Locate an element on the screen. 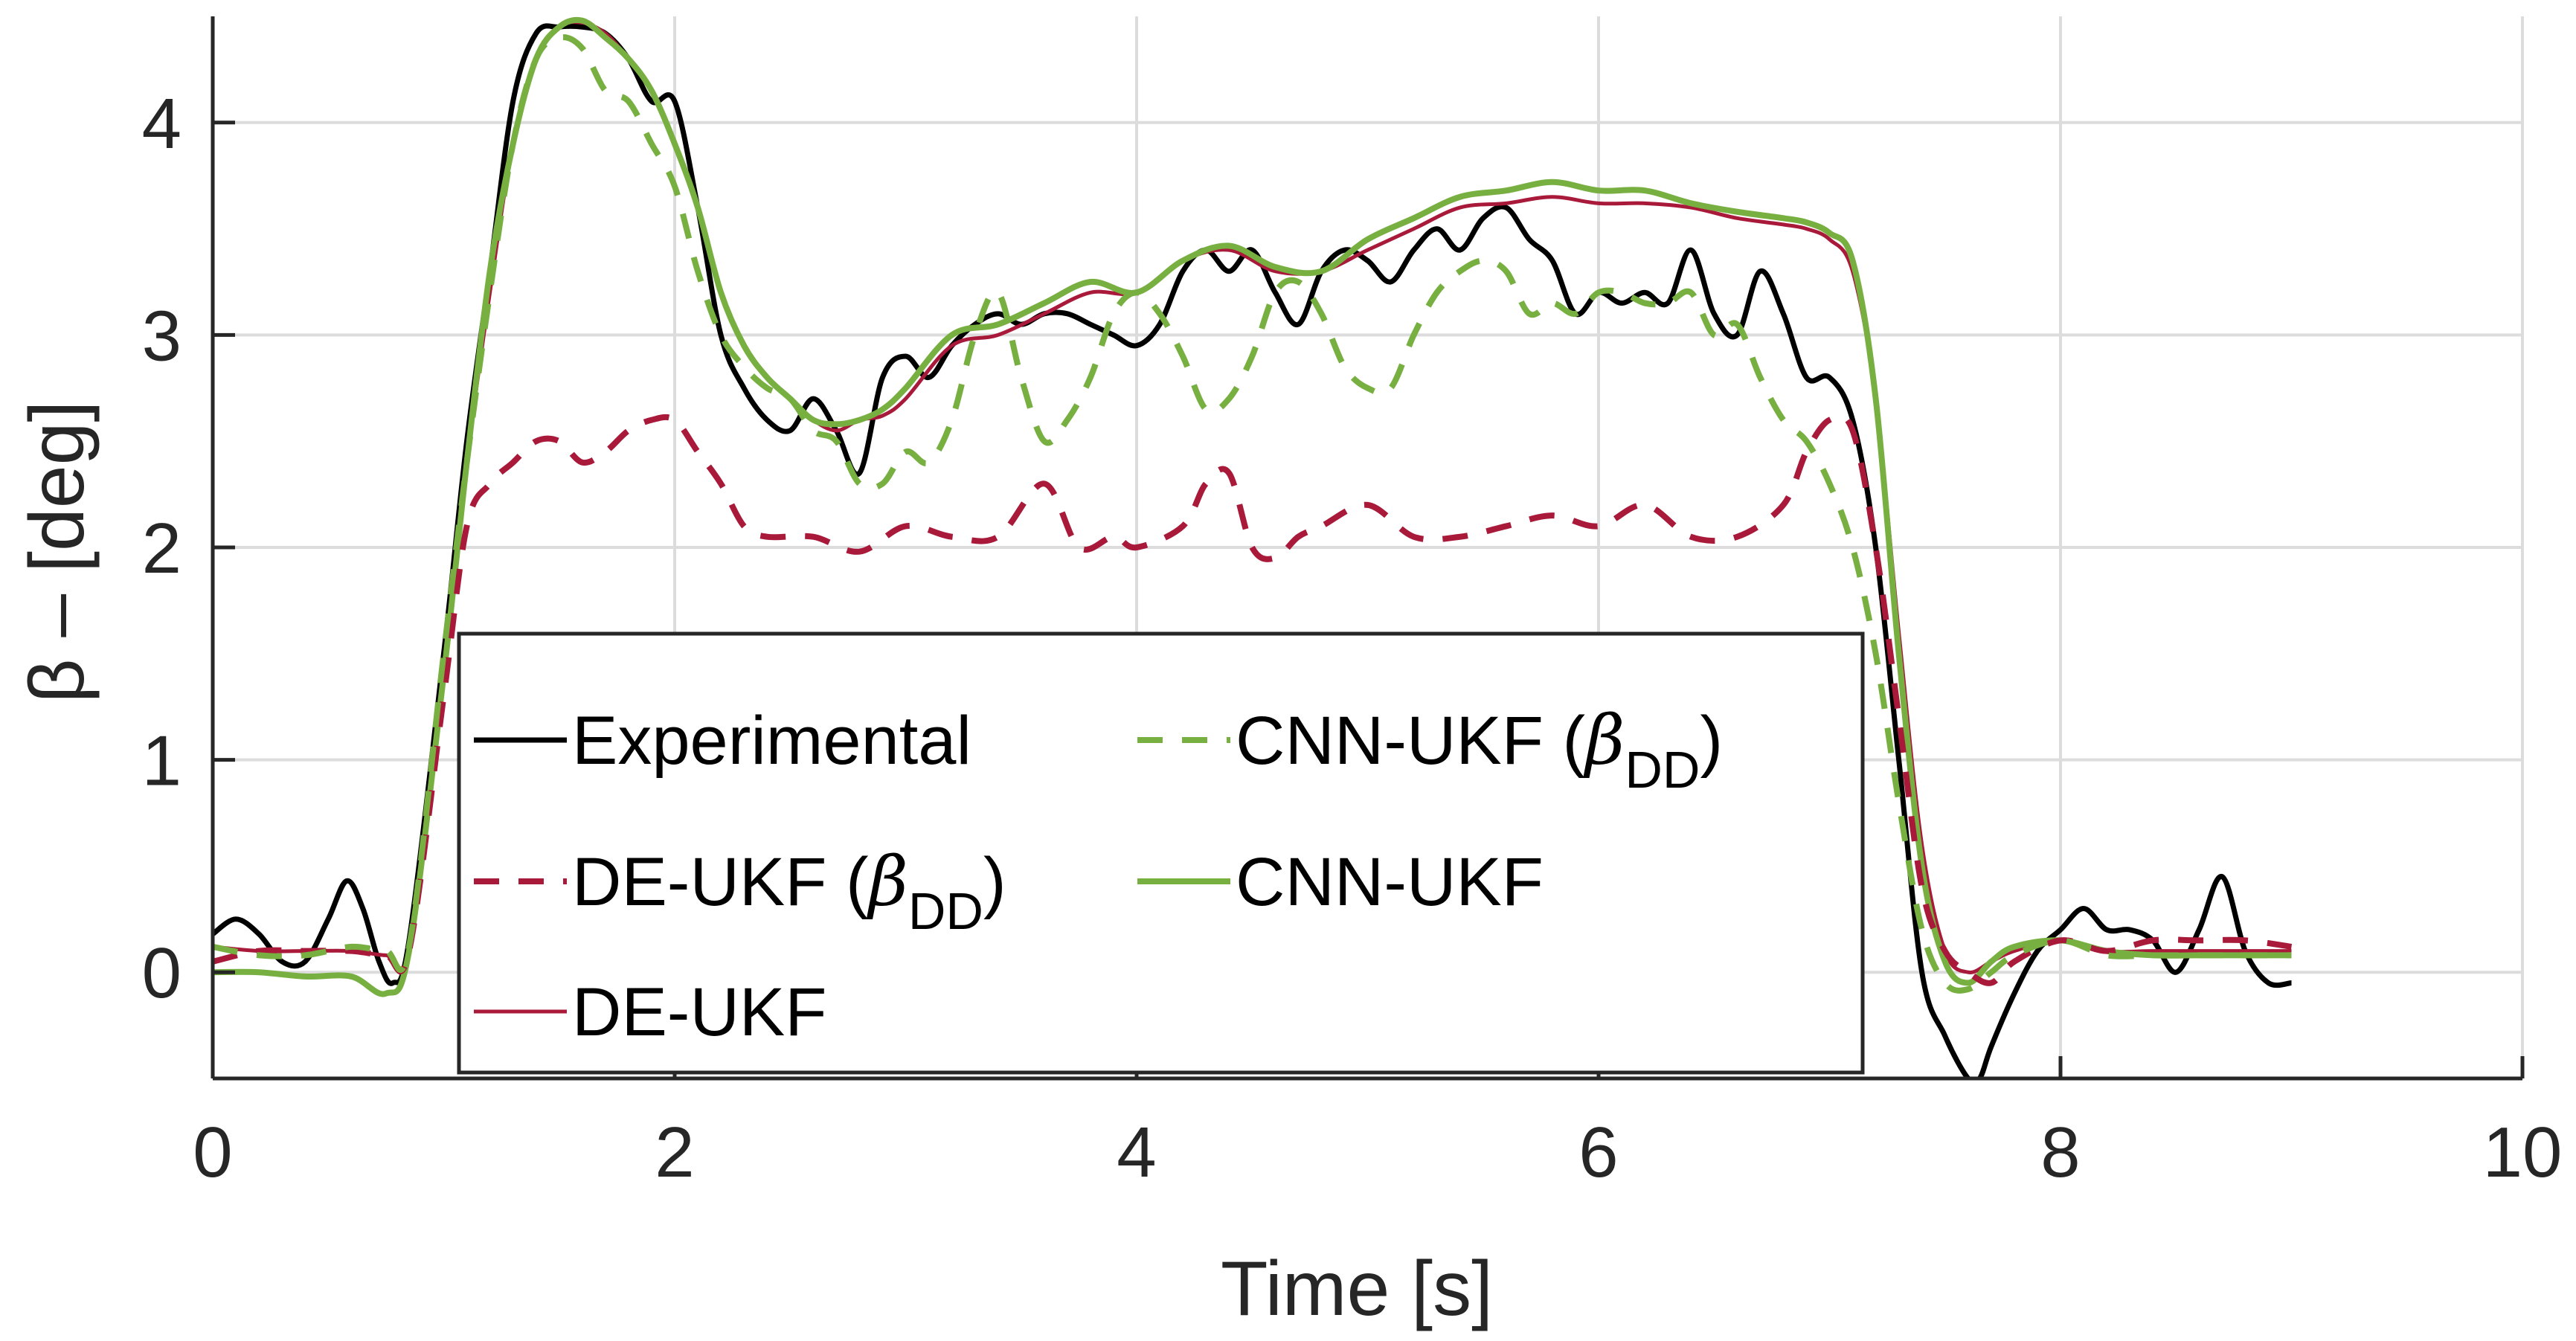  y-tick-label: 4 is located at coordinates (162, 124).